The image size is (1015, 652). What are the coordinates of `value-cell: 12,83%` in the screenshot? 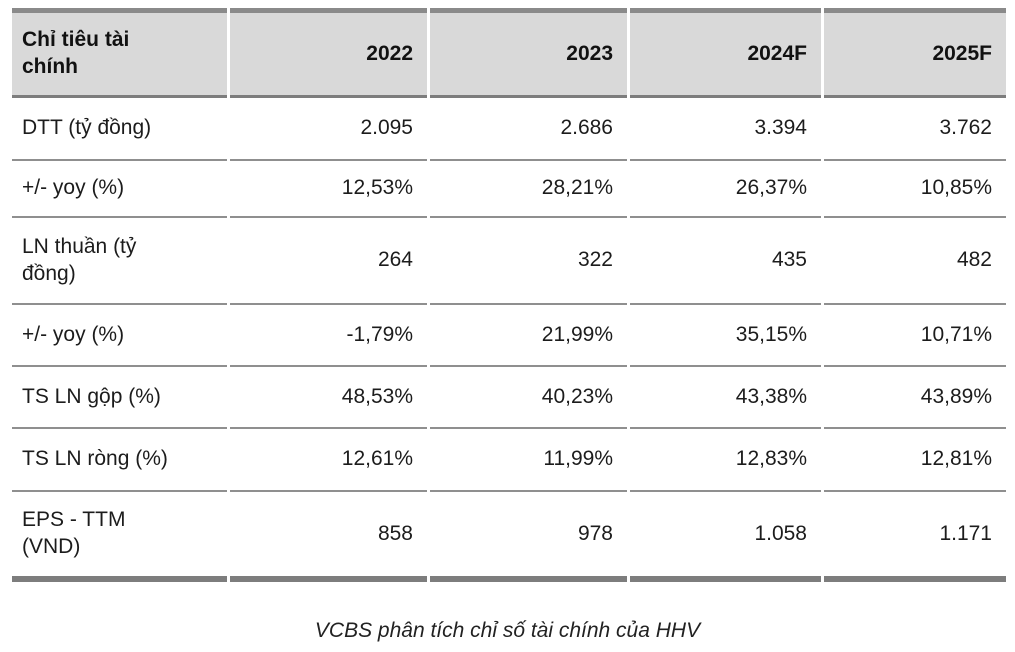 It's located at (725, 460).